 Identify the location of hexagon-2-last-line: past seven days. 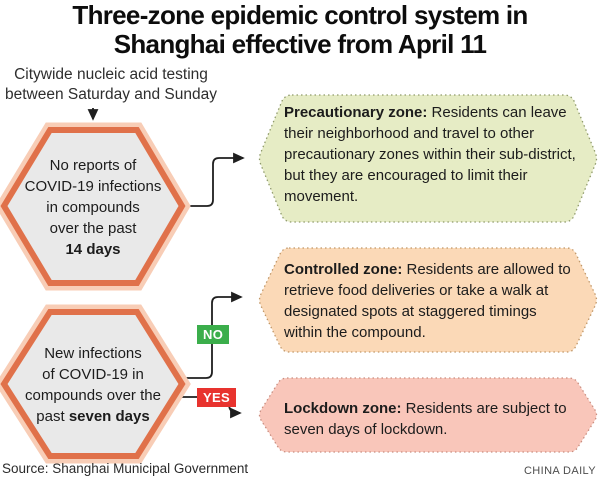
(93, 416).